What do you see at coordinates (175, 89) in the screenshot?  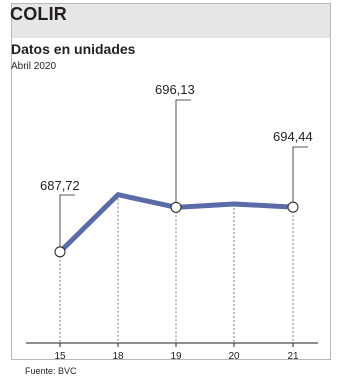 I see `data-label-19: 696,13` at bounding box center [175, 89].